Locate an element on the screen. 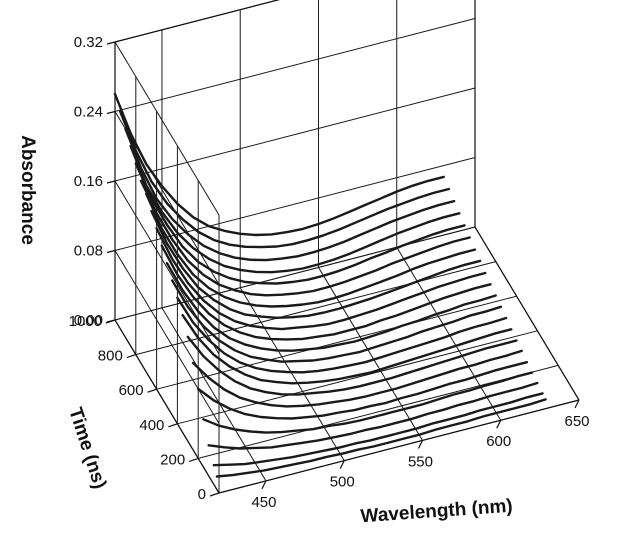 Image resolution: width=642 pixels, height=539 pixels. absorbance-axis: 0.00 0.08 0.16 0.24 0.32 is located at coordinates (95, 181).